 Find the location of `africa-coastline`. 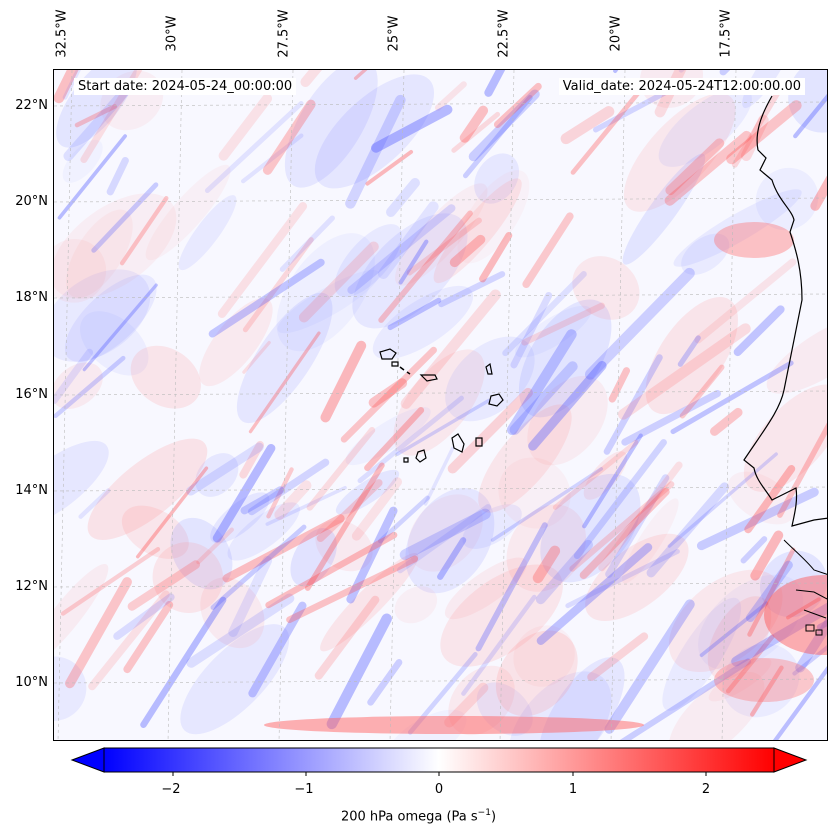

africa-coastline is located at coordinates (785, 311).